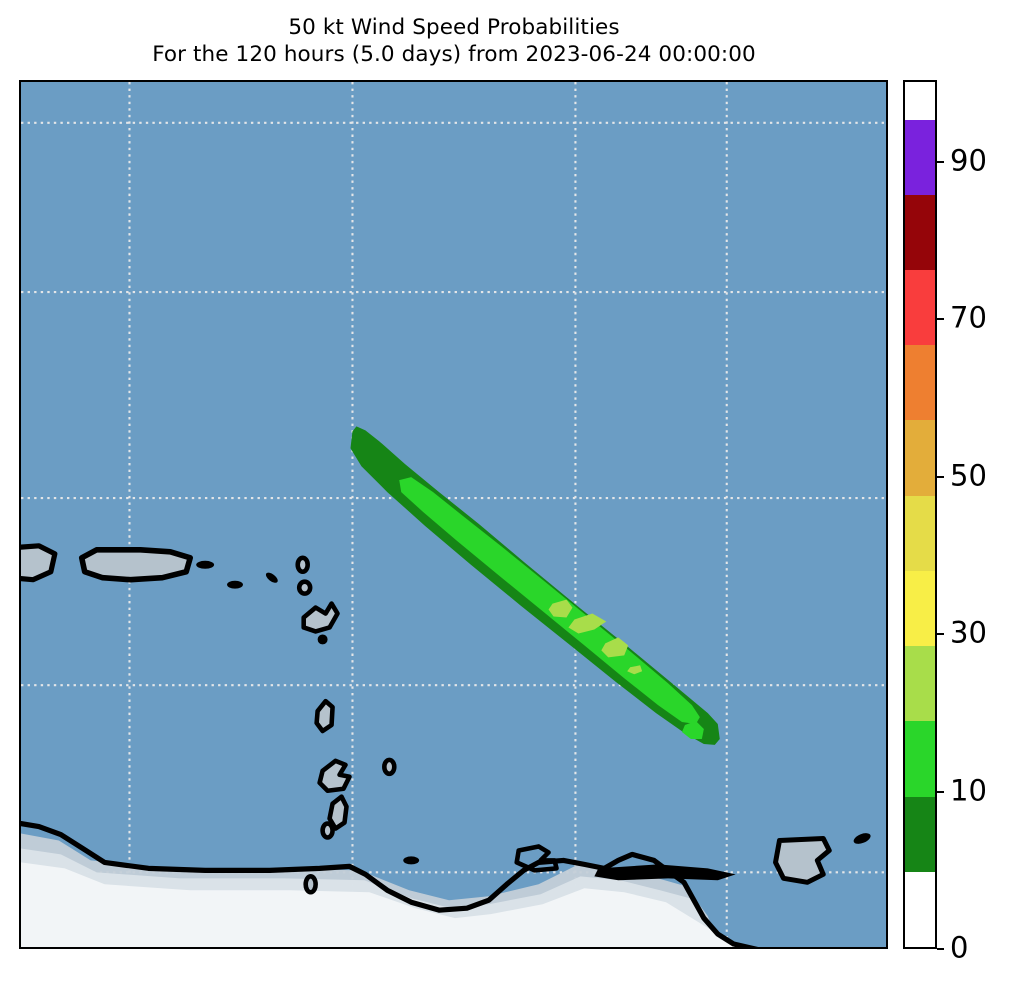 This screenshot has height=986, width=1024. I want to click on colorbar-tick-label-0: 0, so click(959, 947).